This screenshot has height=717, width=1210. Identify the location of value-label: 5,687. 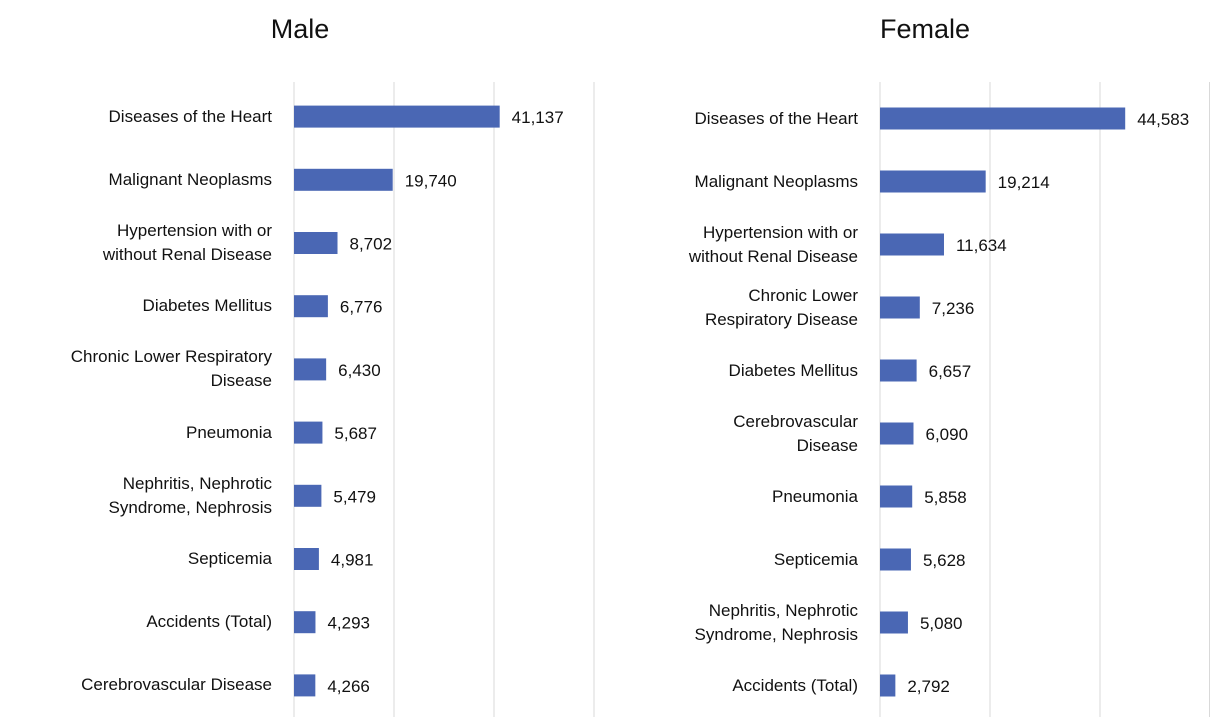
(355, 433).